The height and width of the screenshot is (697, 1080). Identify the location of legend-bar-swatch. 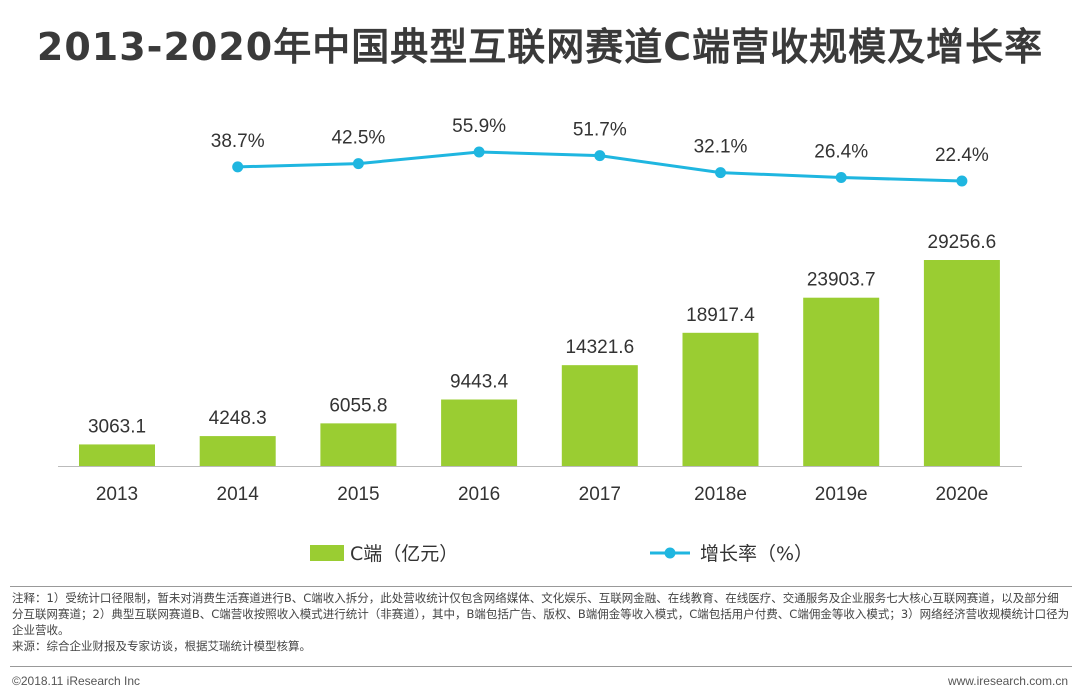
(327, 553).